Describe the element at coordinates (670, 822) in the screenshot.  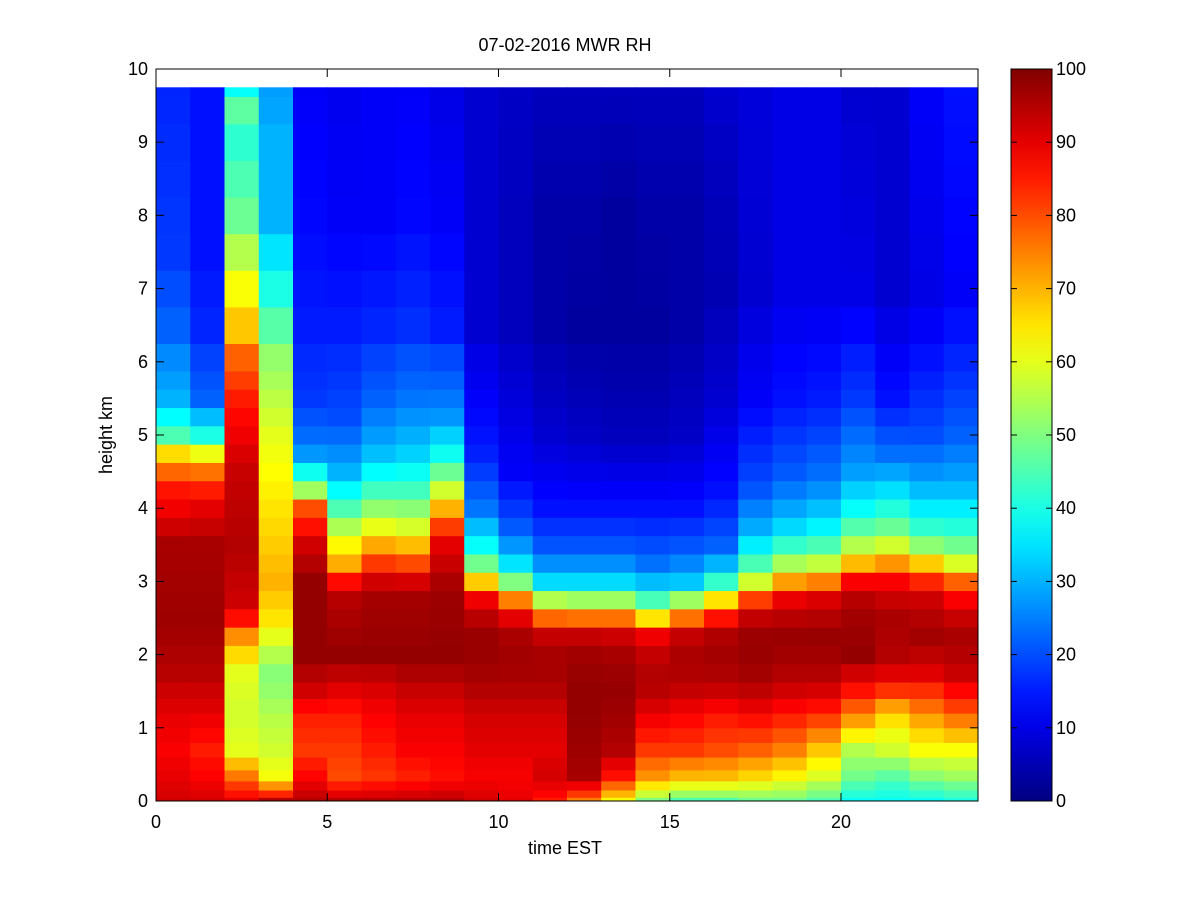
I see `x-tick-label: 15` at that location.